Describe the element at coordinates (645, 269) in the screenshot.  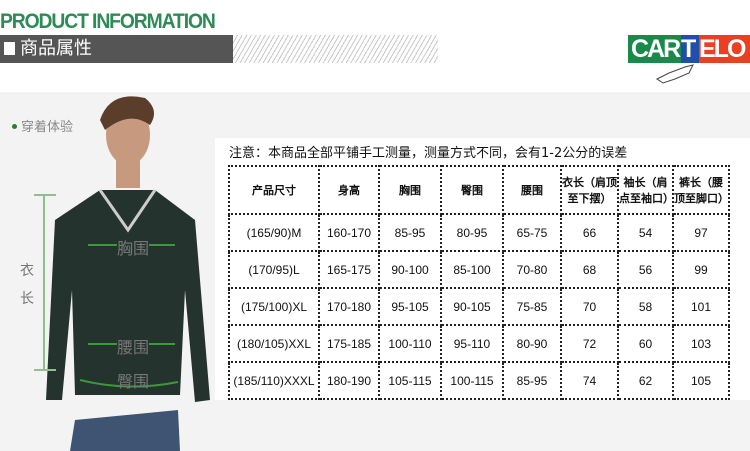
I see `table-cell: 56` at that location.